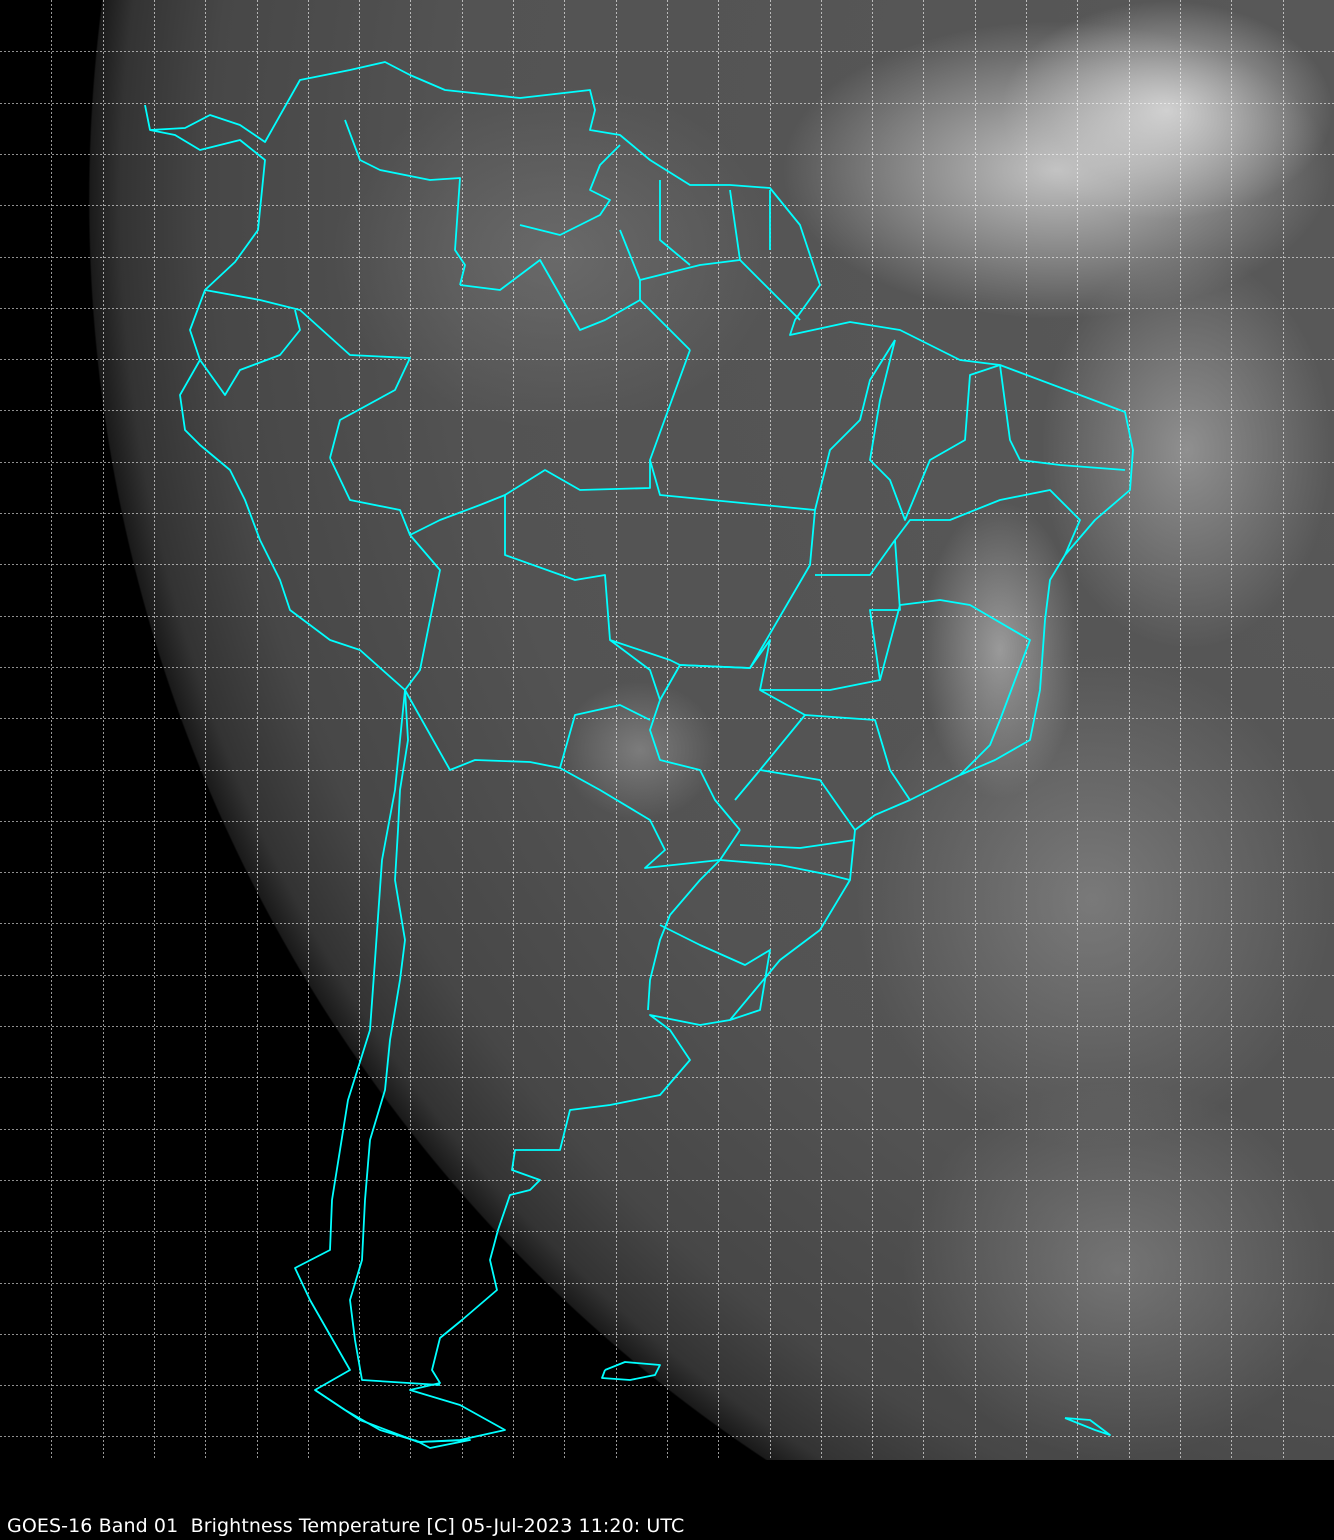 The height and width of the screenshot is (1540, 1334). I want to click on border-tocantins, so click(855, 425).